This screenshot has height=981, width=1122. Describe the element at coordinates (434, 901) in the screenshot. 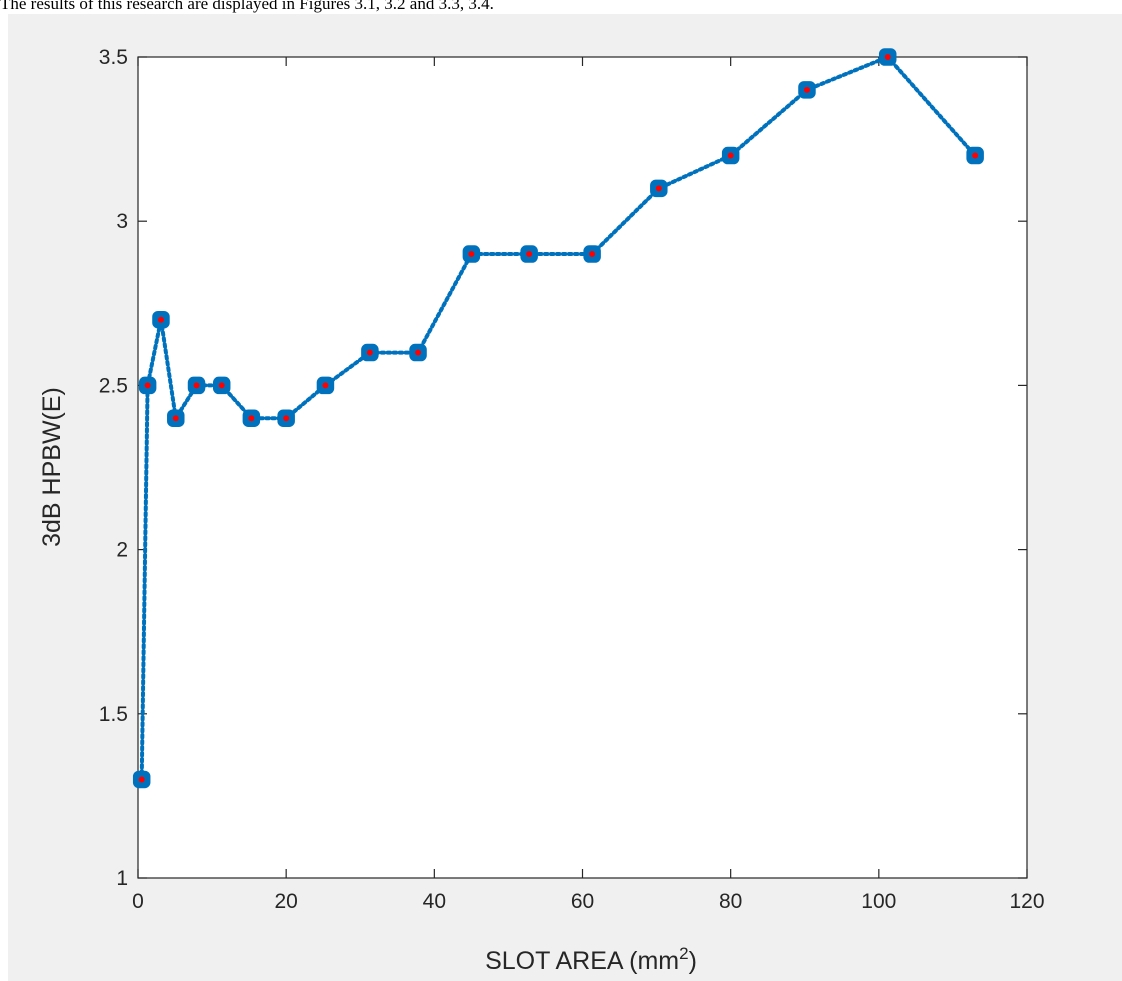

I see `x-tick-label: 40` at that location.